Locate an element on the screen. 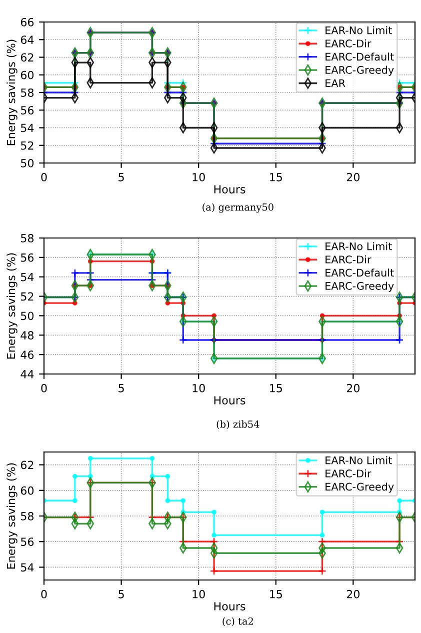 The image size is (421, 633). y-tick-label: 46 is located at coordinates (27, 354).